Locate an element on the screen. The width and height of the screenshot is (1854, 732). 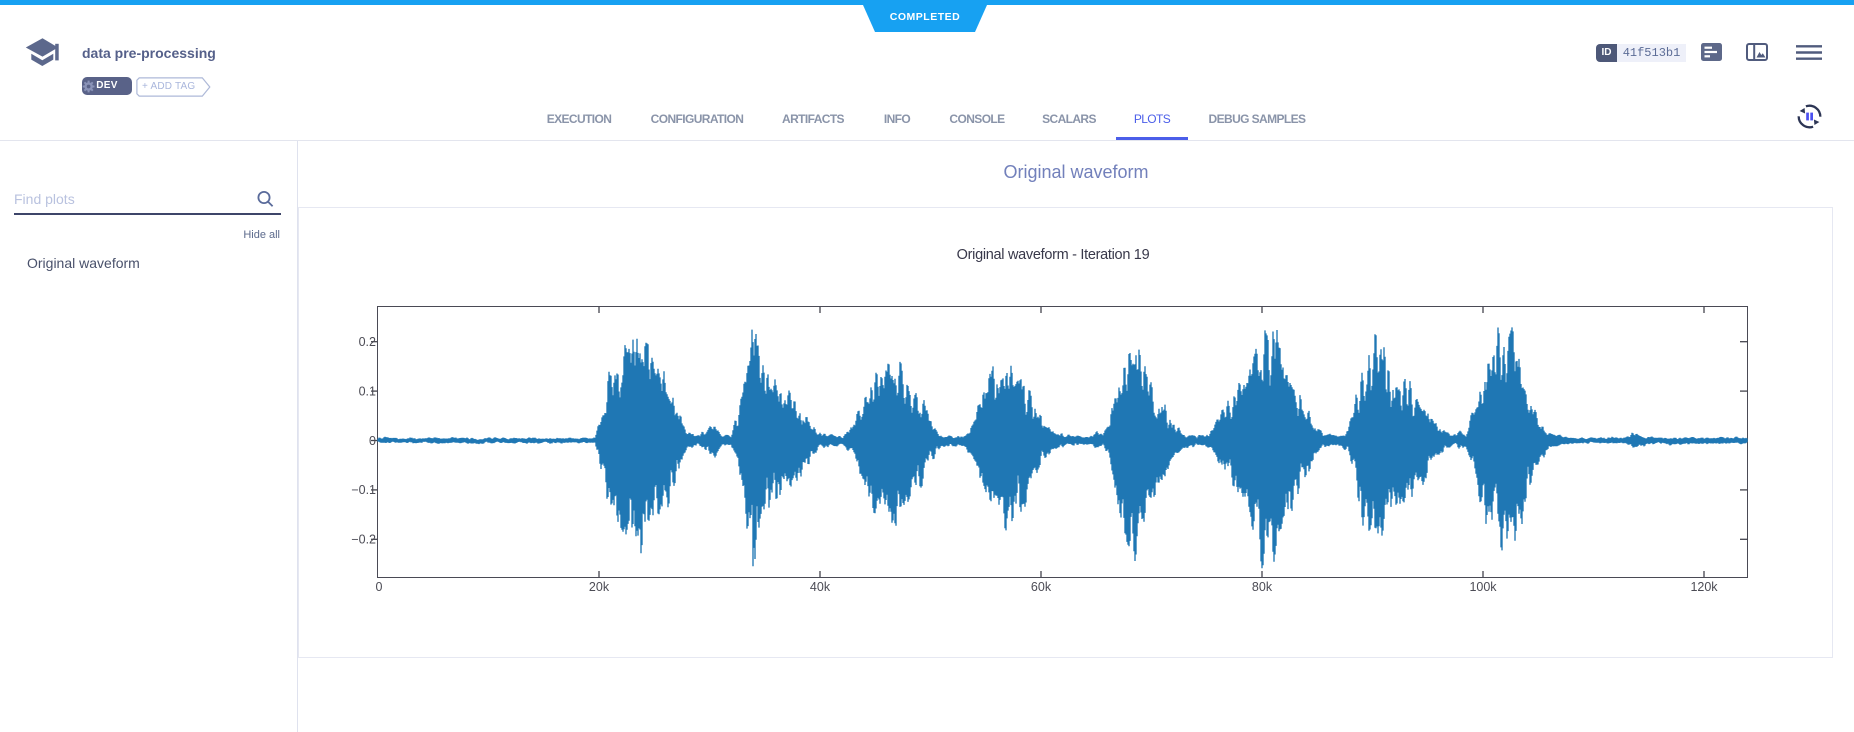
svg-text: −0.2 is located at coordinates (363, 540).